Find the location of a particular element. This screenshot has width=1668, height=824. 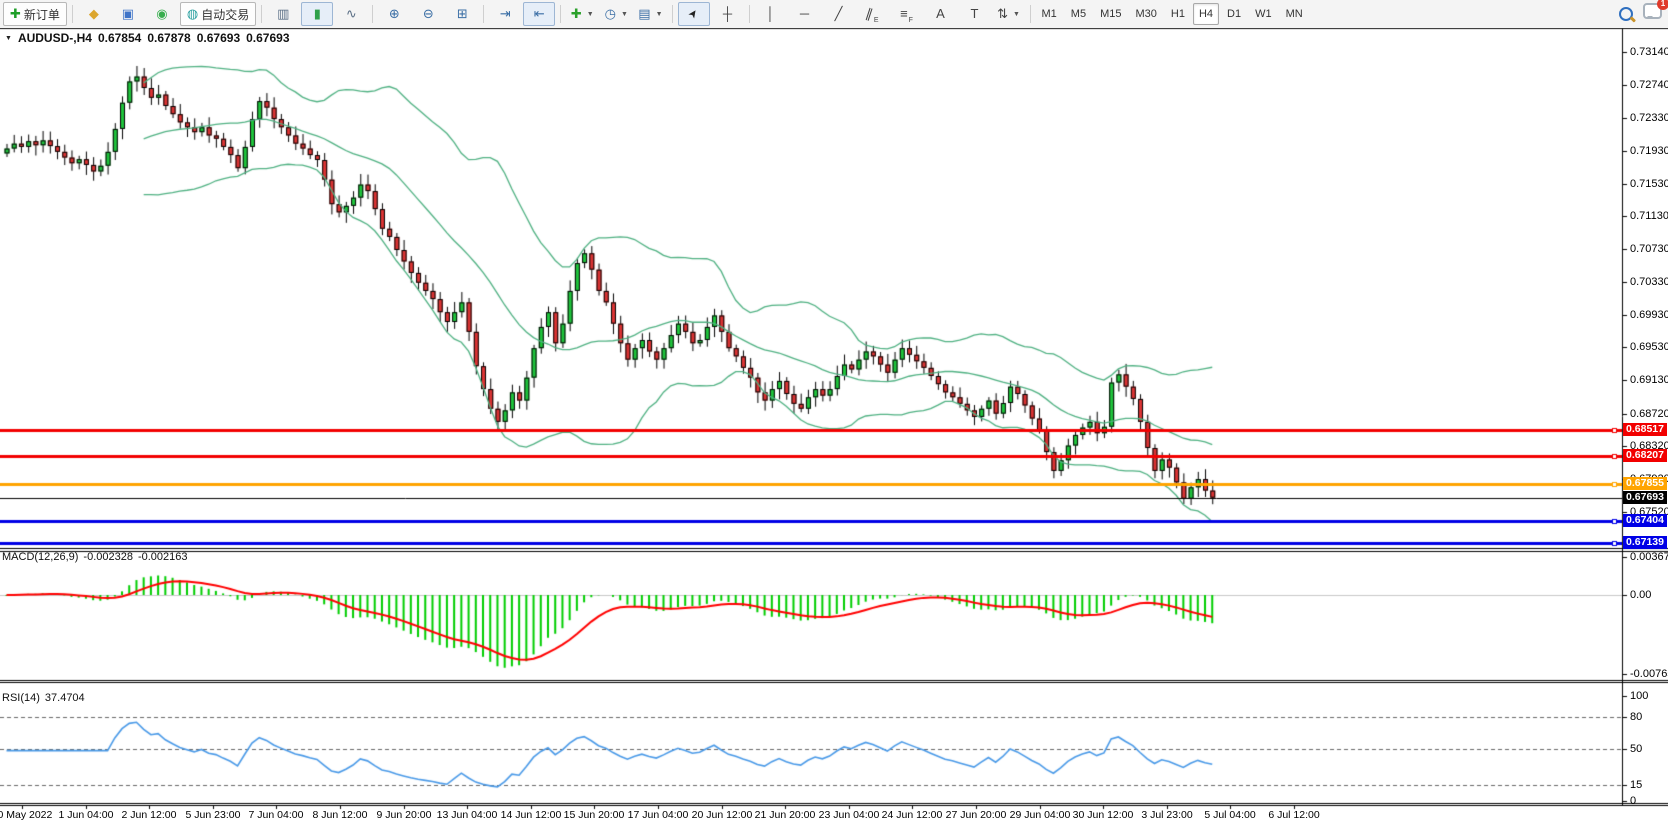

cursor-icon: ➤ is located at coordinates (693, 14).